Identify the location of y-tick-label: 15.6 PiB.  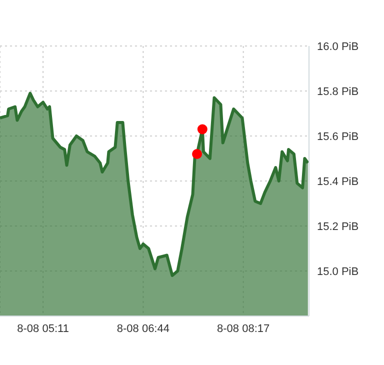
(338, 136).